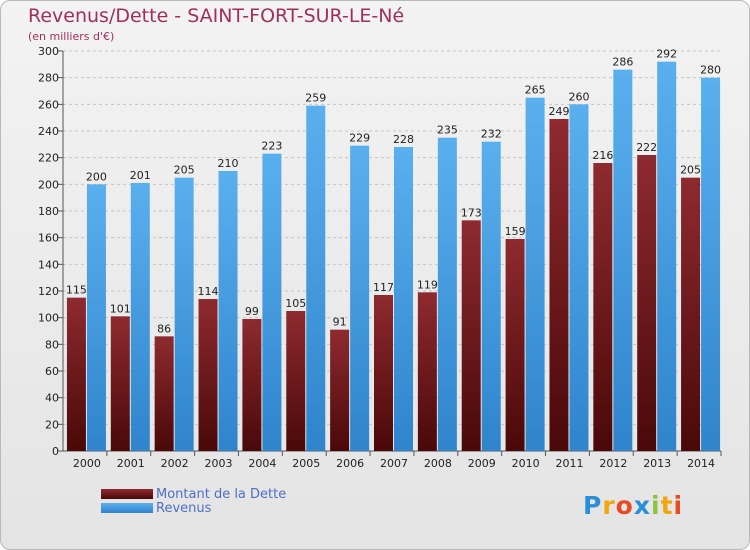 Image resolution: width=750 pixels, height=550 pixels. Describe the element at coordinates (710, 70) in the screenshot. I see `data-label: 280` at that location.